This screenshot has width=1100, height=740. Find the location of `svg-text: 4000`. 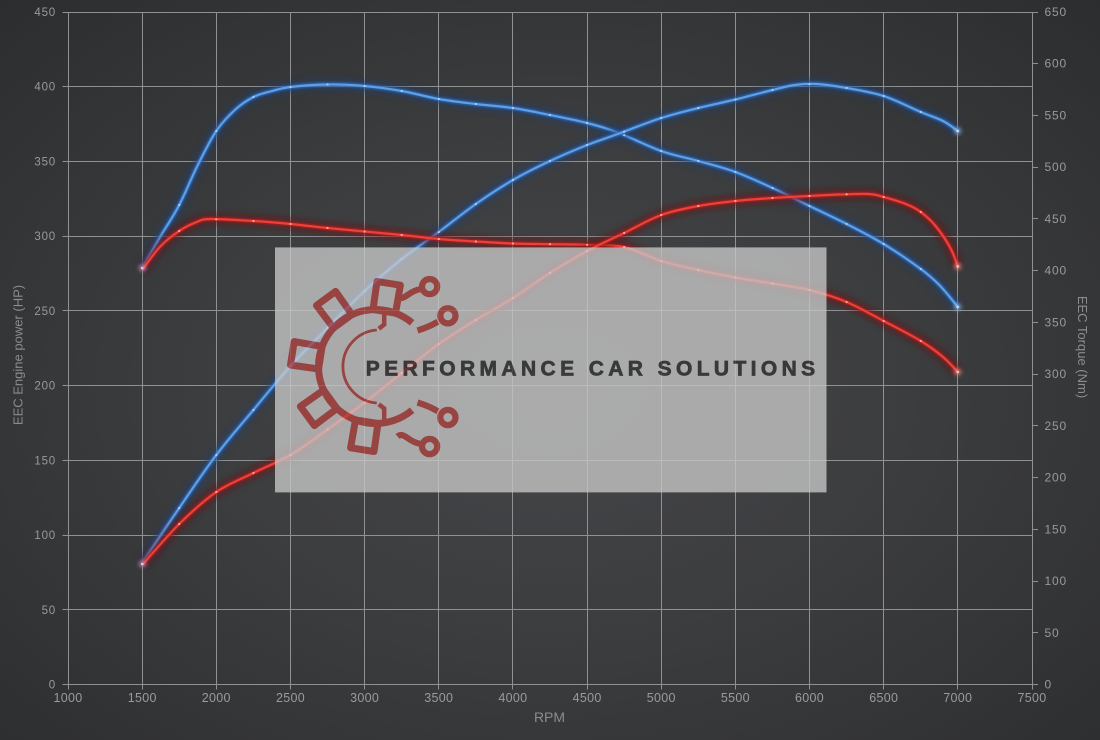

svg-text: 4000 is located at coordinates (512, 698).